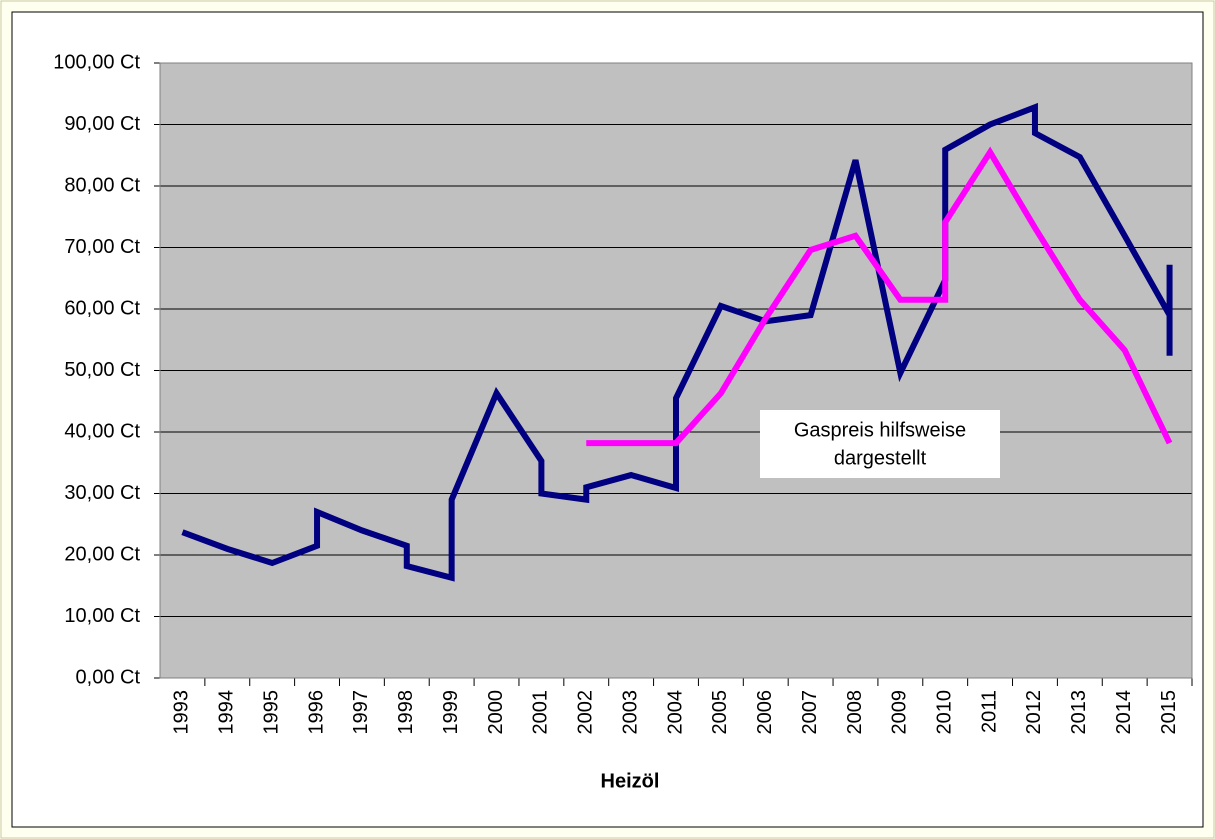 The image size is (1215, 839). I want to click on x-tick-label: 2000, so click(496, 712).